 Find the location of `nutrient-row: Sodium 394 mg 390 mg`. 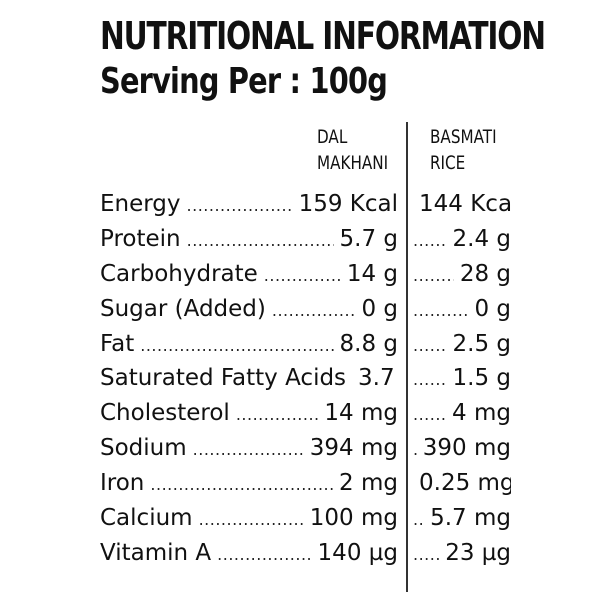

nutrient-row: Sodium 394 mg 390 mg is located at coordinates (310, 448).